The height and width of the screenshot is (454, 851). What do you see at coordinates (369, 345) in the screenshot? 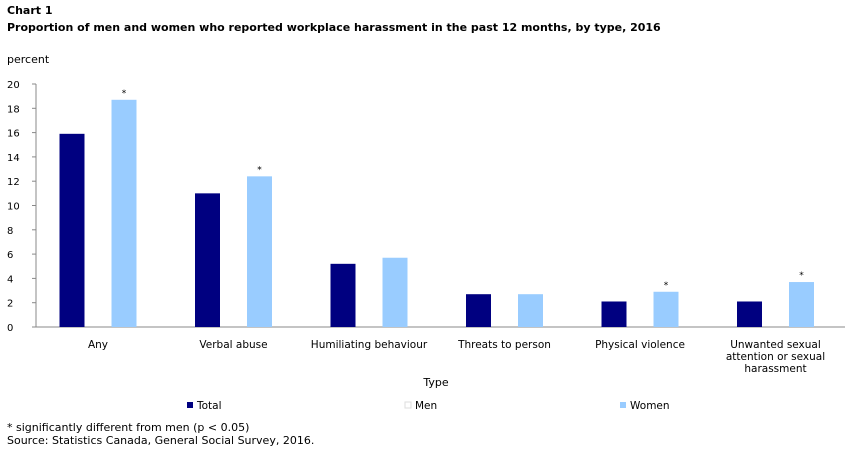
I see `category-label: Humiliating behaviour` at bounding box center [369, 345].